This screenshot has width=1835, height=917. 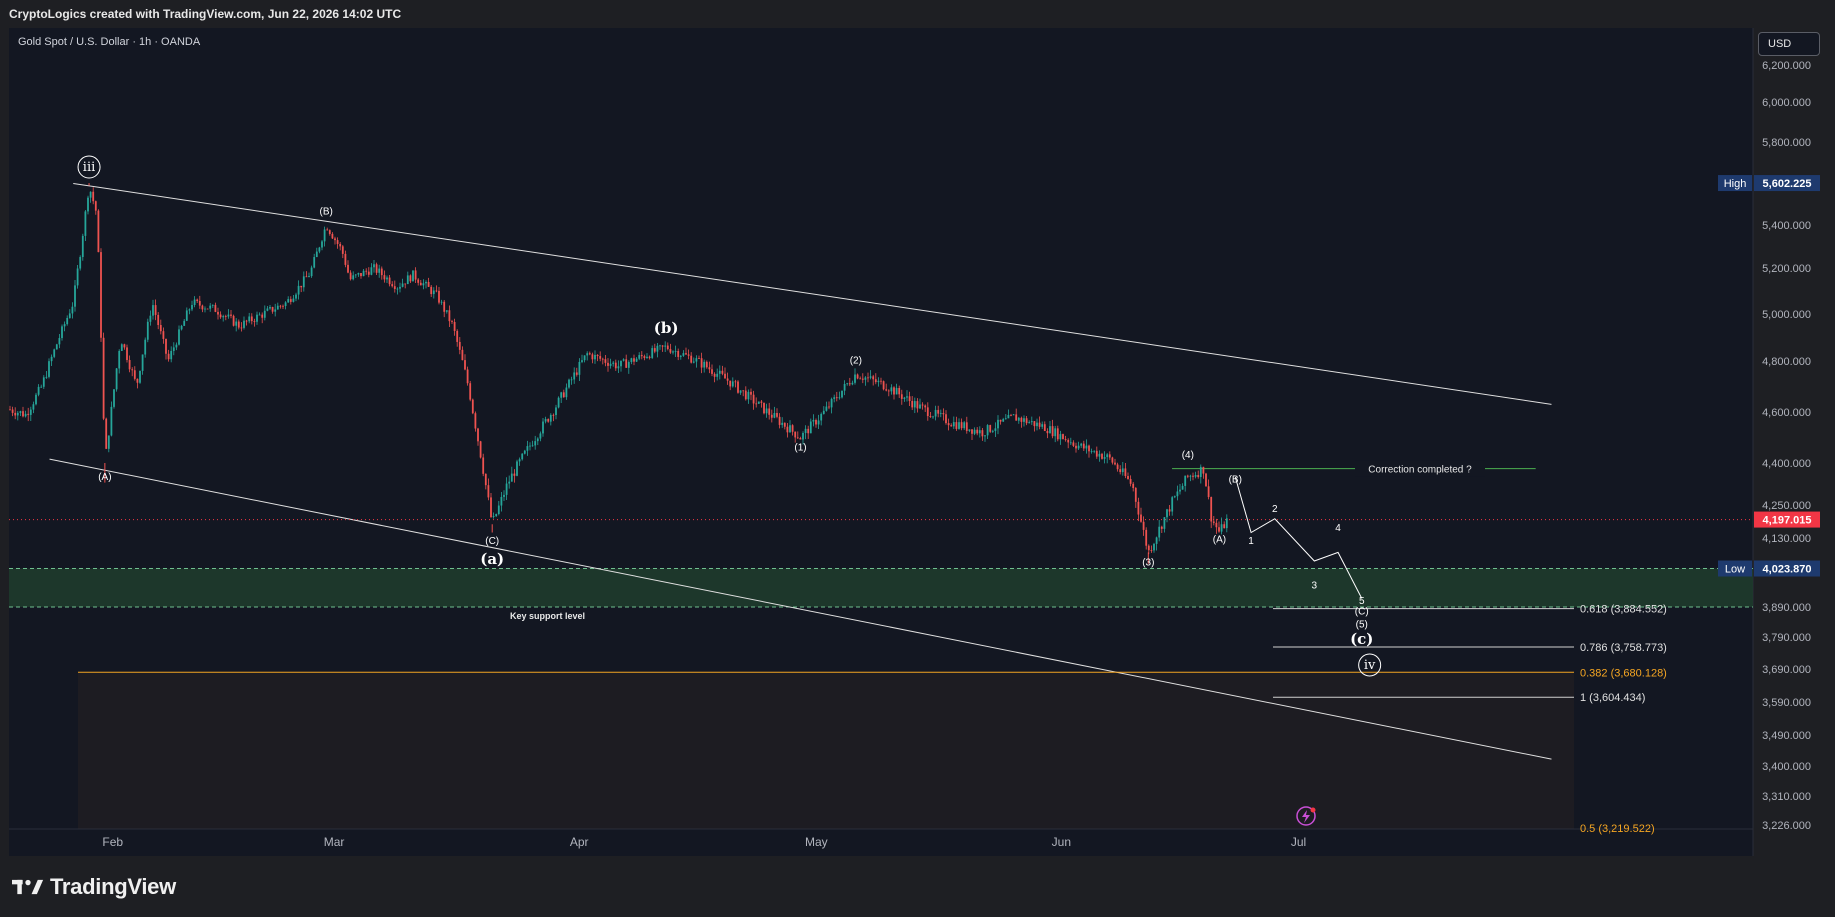 What do you see at coordinates (1370, 665) in the screenshot?
I see `wave-label: iv` at bounding box center [1370, 665].